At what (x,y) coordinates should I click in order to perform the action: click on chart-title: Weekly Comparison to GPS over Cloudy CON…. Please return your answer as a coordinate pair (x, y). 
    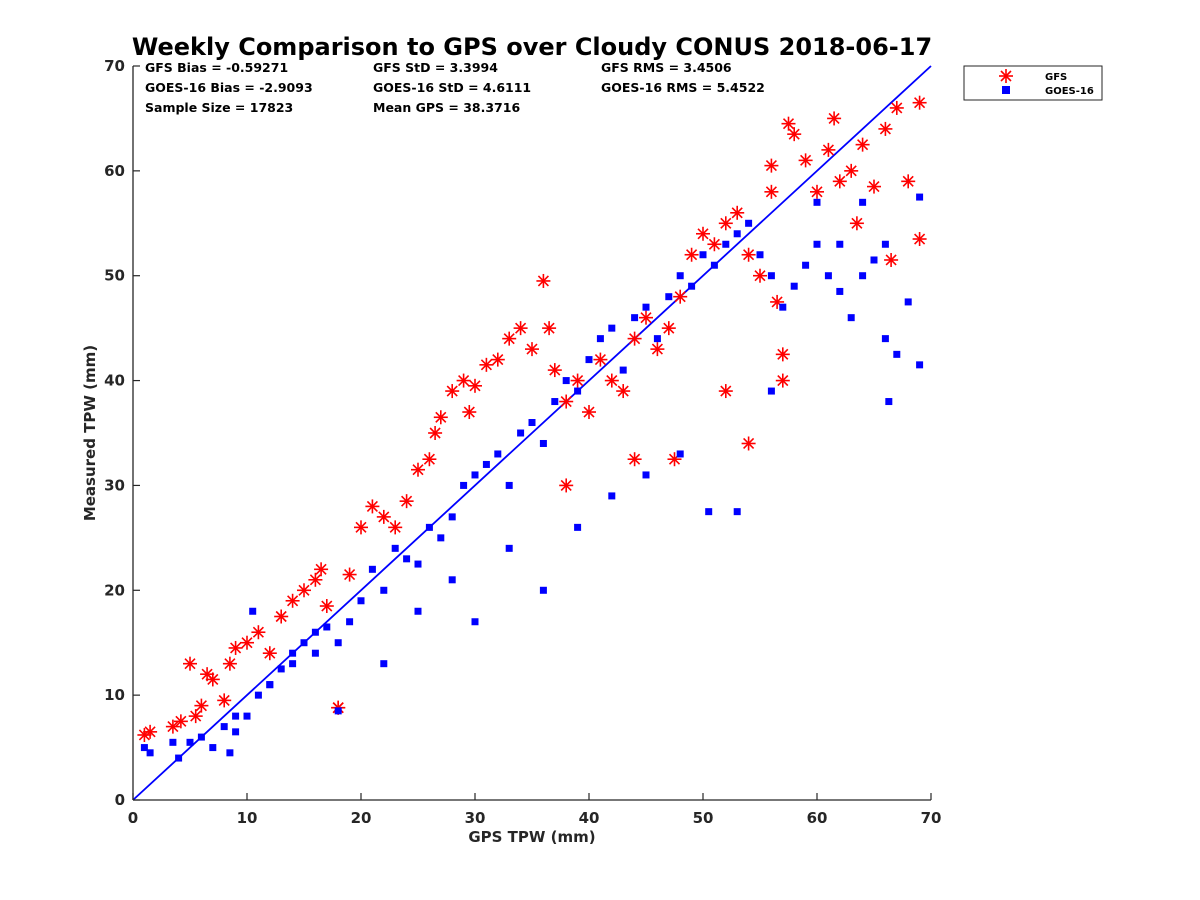
    Looking at the image, I should click on (532, 47).